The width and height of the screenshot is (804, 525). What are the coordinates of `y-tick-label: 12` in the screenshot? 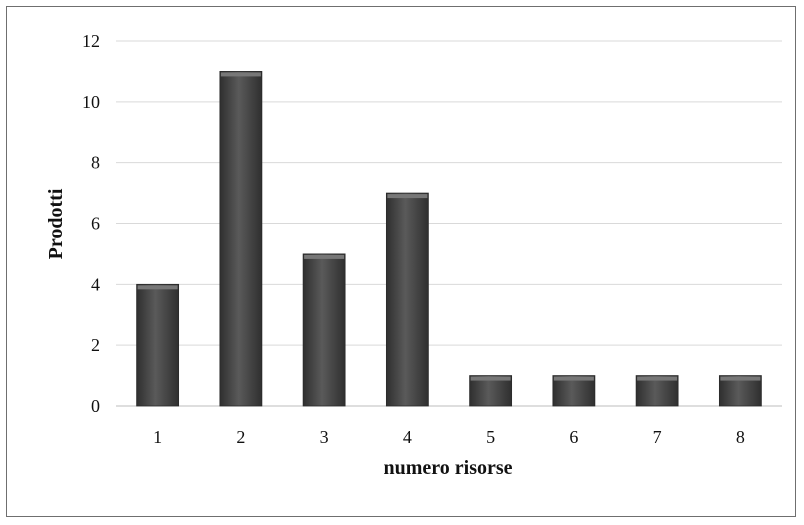 It's located at (91, 41).